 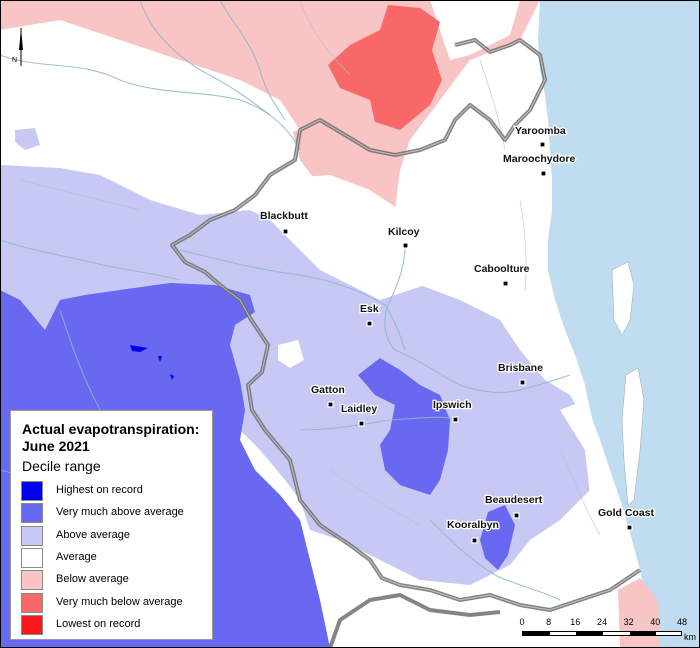 What do you see at coordinates (623, 298) in the screenshot?
I see `island-north` at bounding box center [623, 298].